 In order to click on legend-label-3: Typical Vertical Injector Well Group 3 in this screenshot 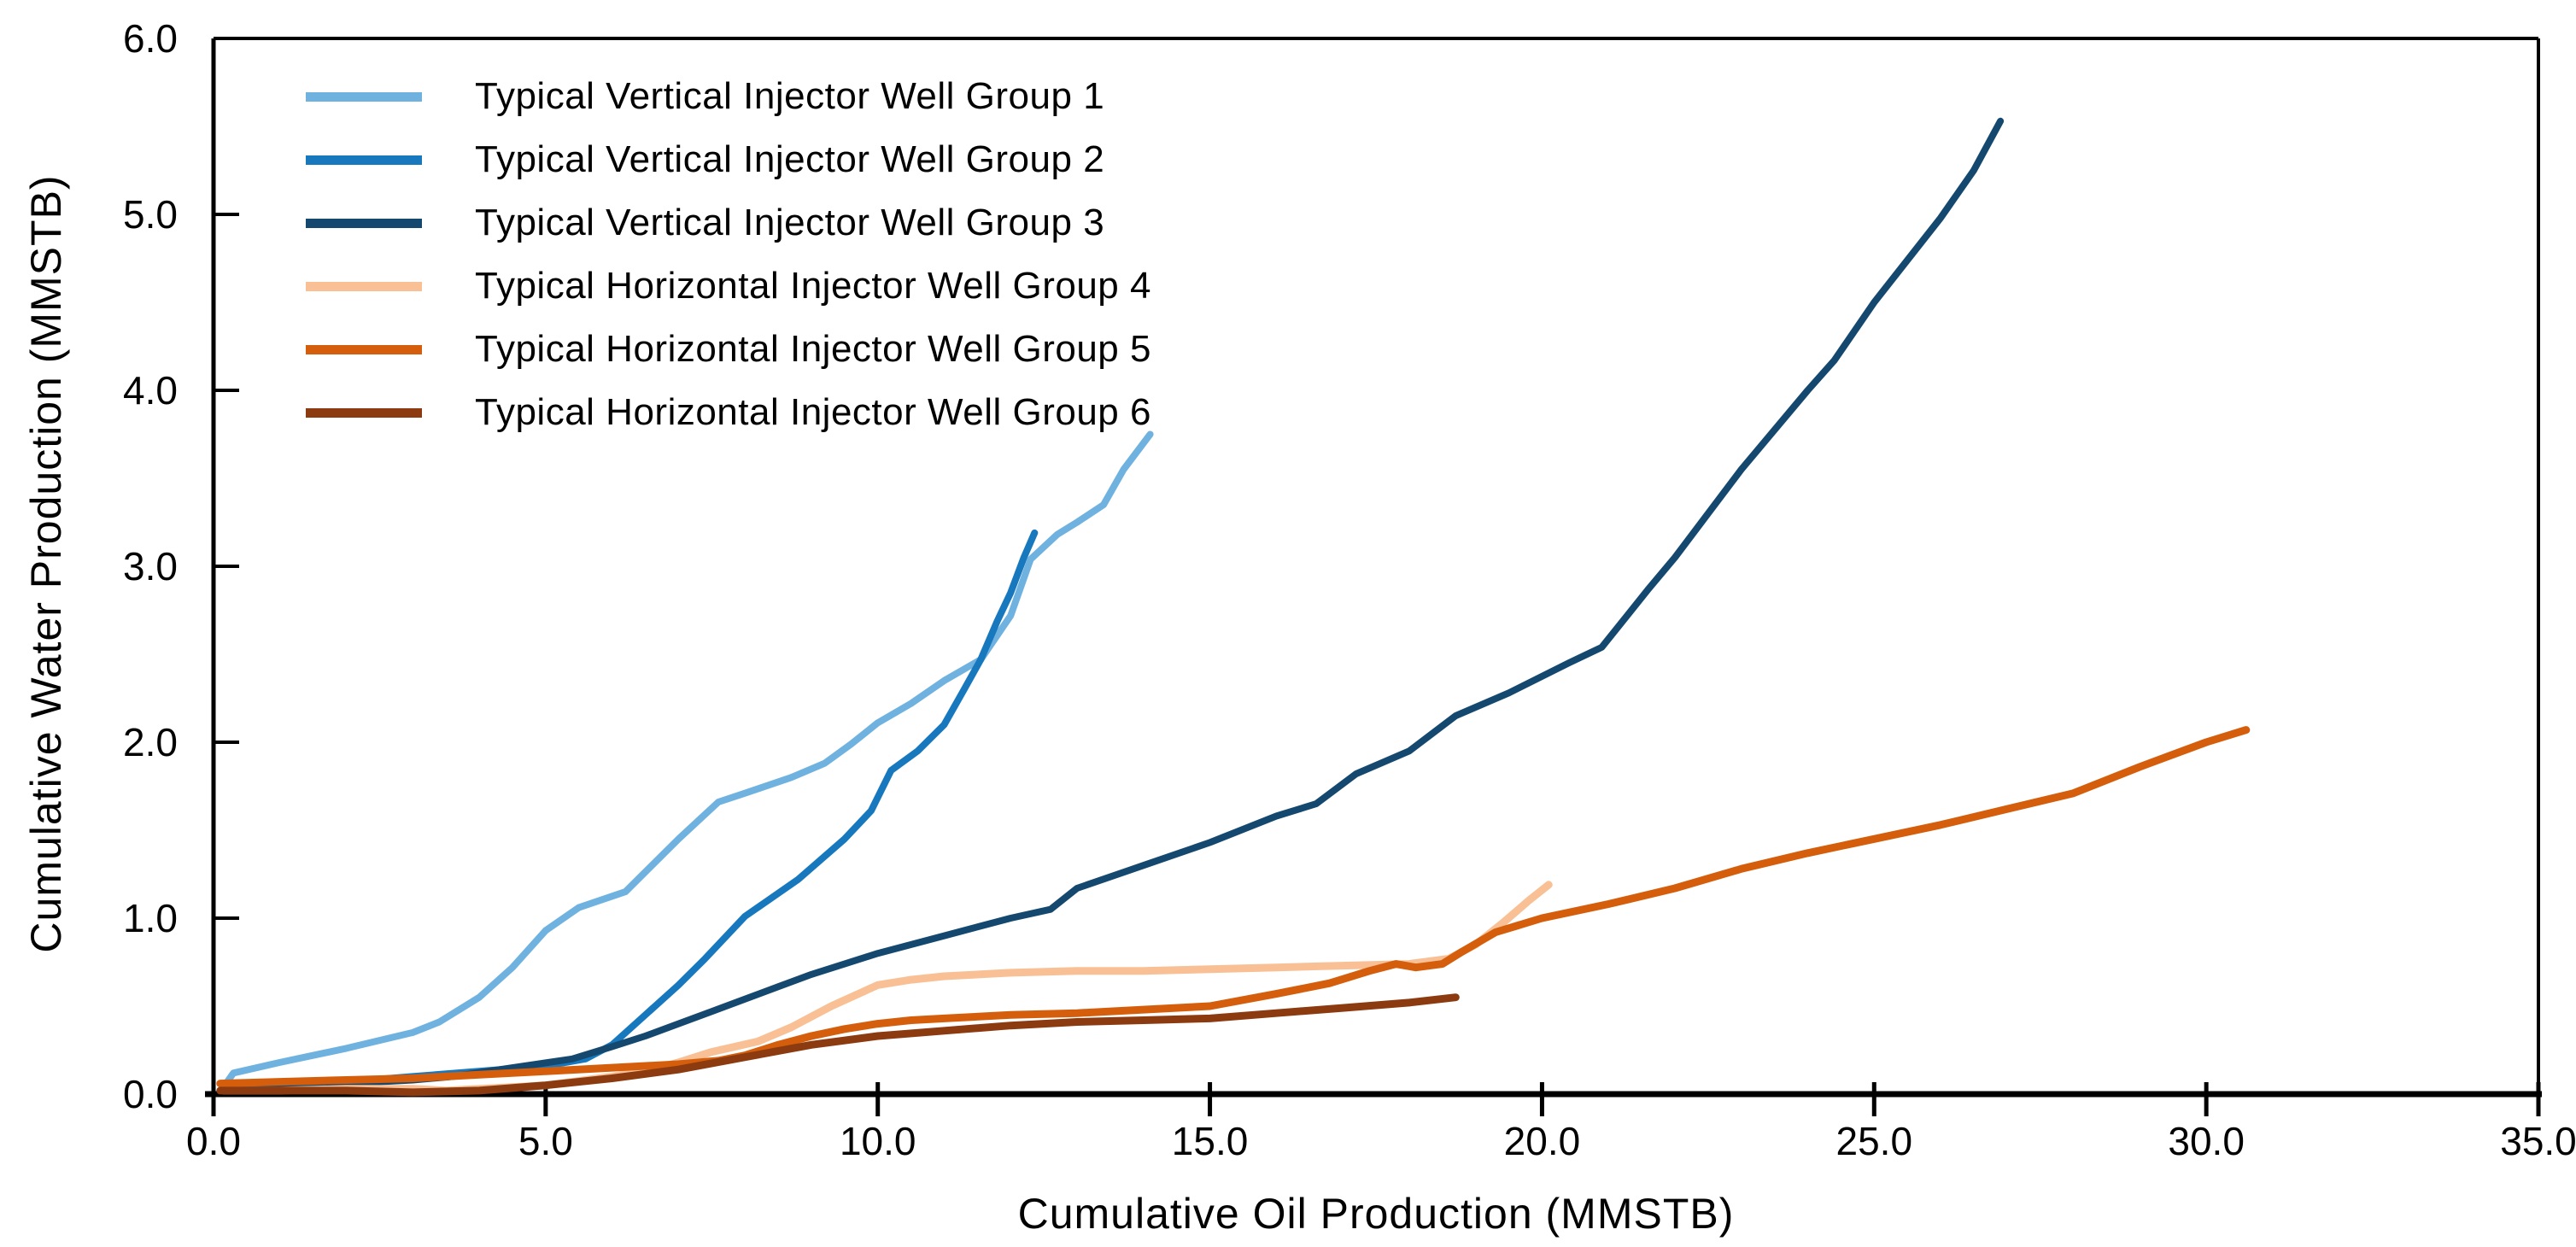, I will do `click(790, 222)`.